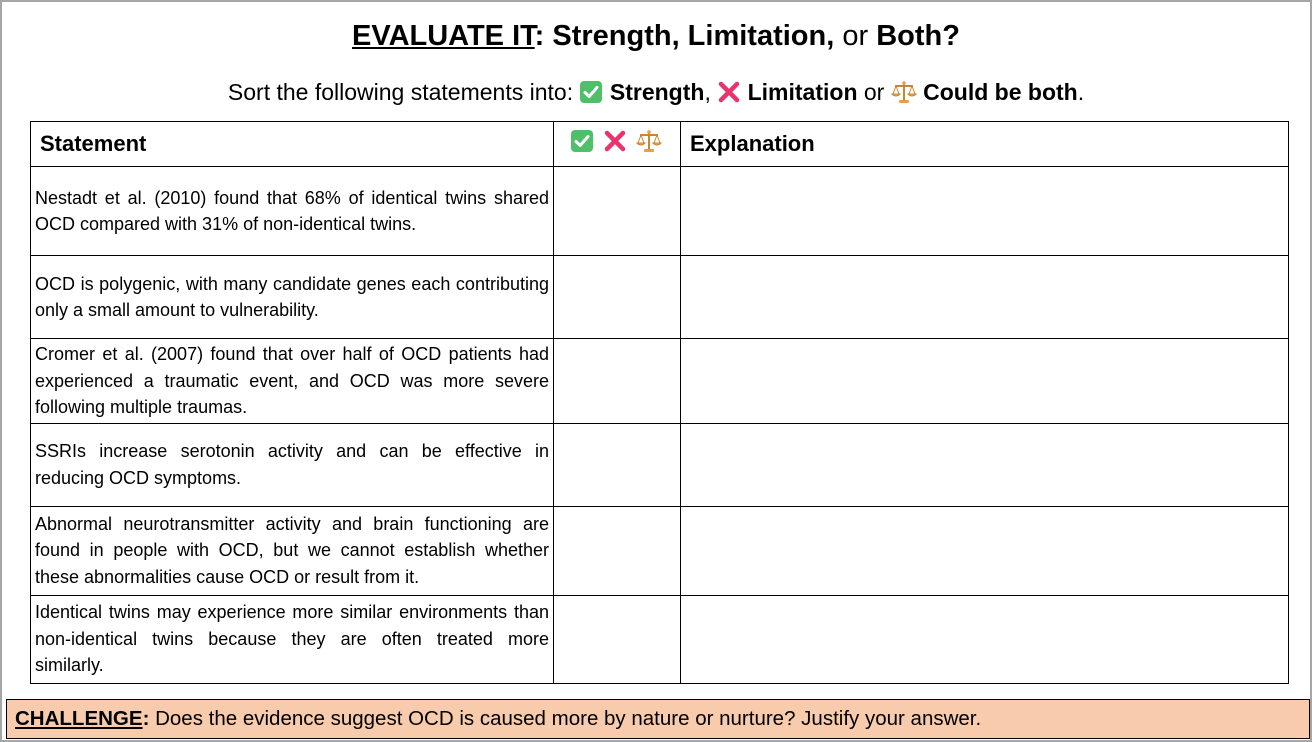  I want to click on instructions-lead: Sort the following statements into:, so click(403, 92).